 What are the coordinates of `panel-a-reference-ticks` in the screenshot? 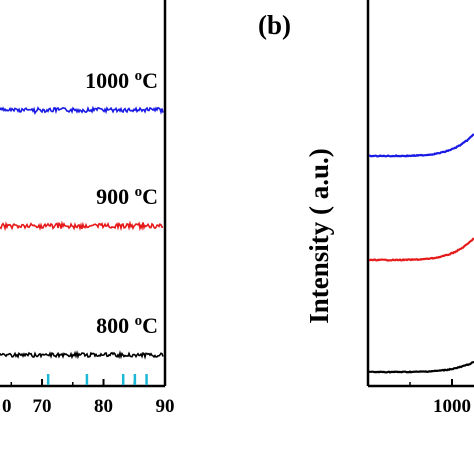 It's located at (97, 379).